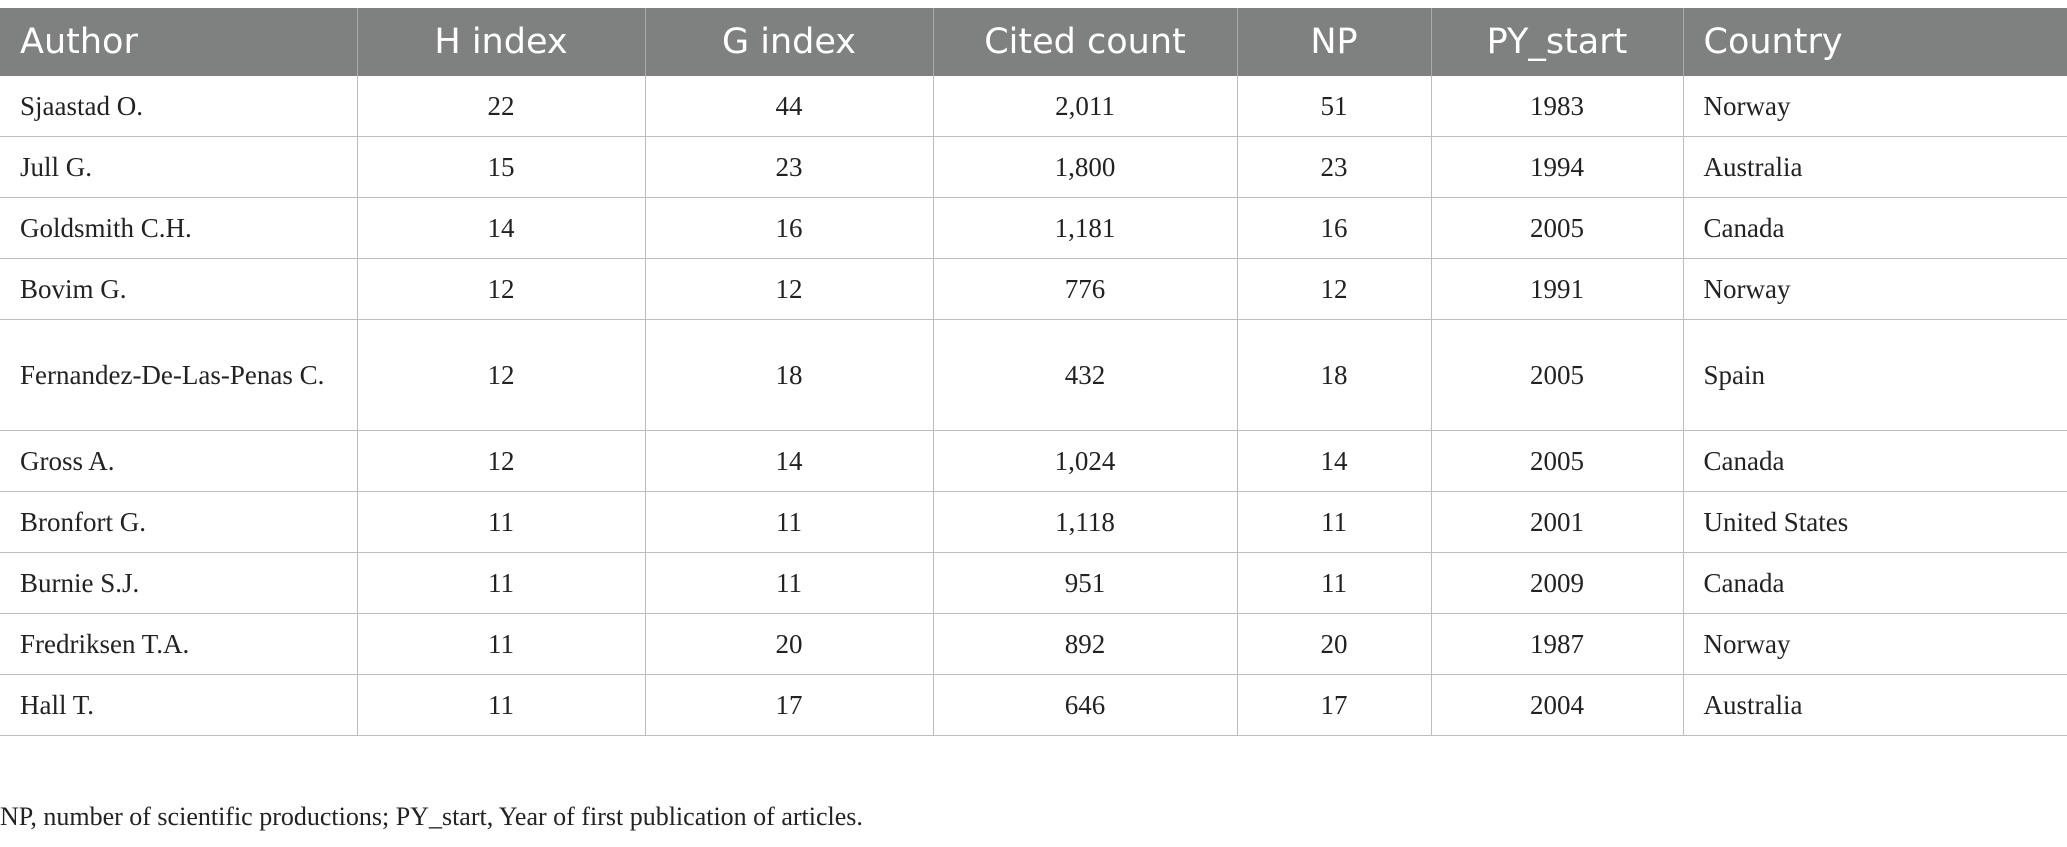 The height and width of the screenshot is (847, 2067). Describe the element at coordinates (1334, 705) in the screenshot. I see `cell-np: 17` at that location.